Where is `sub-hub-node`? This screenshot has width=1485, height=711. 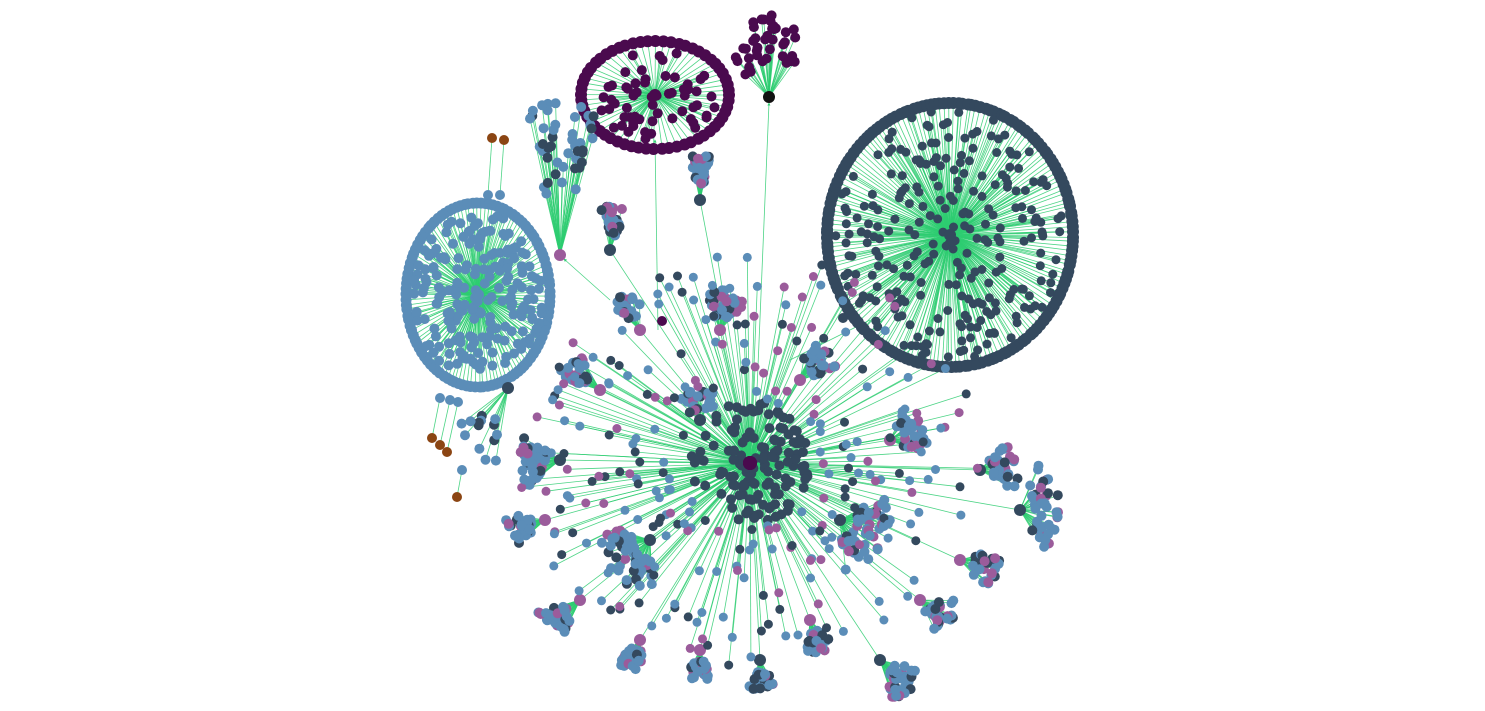
sub-hub-node is located at coordinates (700, 420).